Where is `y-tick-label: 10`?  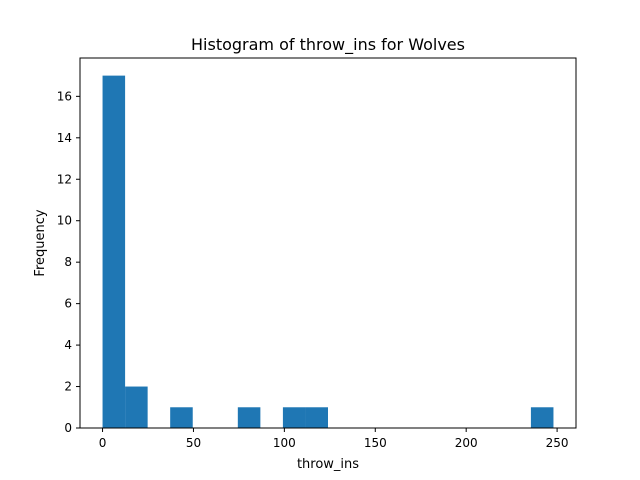 y-tick-label: 10 is located at coordinates (64, 221).